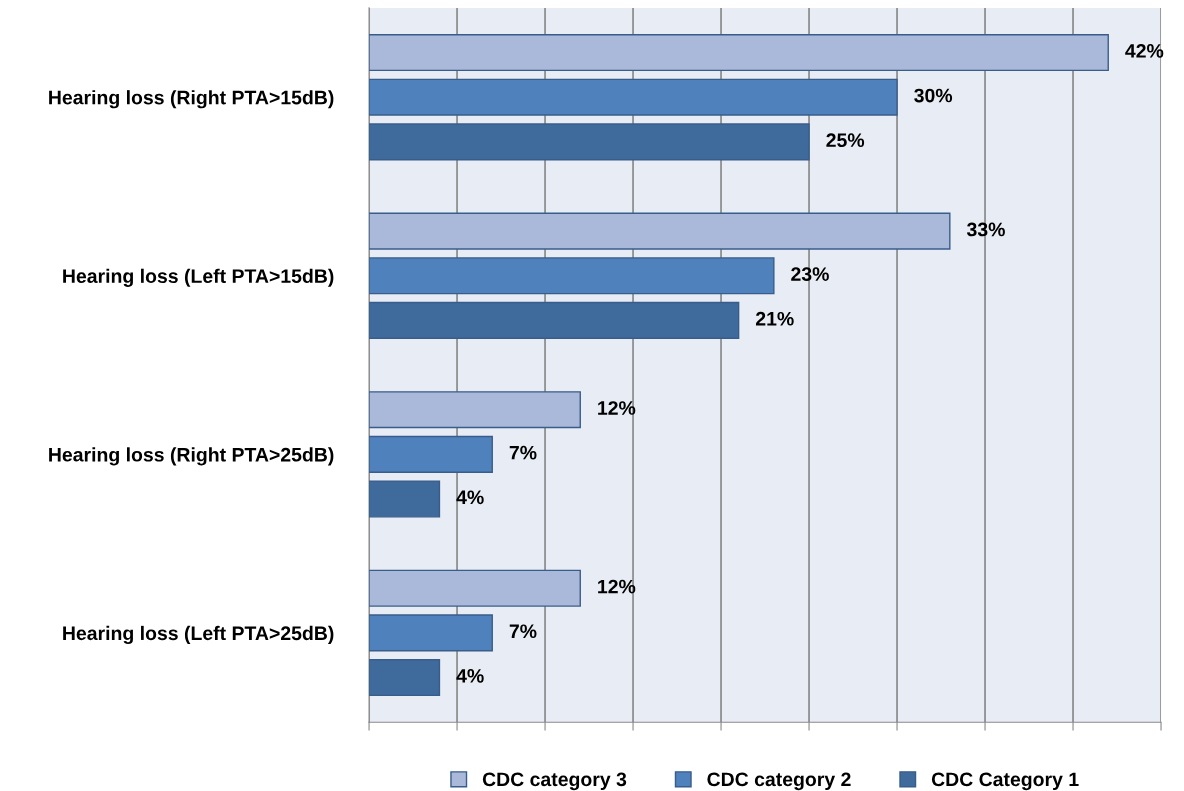 The height and width of the screenshot is (791, 1184). Describe the element at coordinates (191, 99) in the screenshot. I see `y-tick-label: Hearing loss (Right PTA>15dB)` at that location.